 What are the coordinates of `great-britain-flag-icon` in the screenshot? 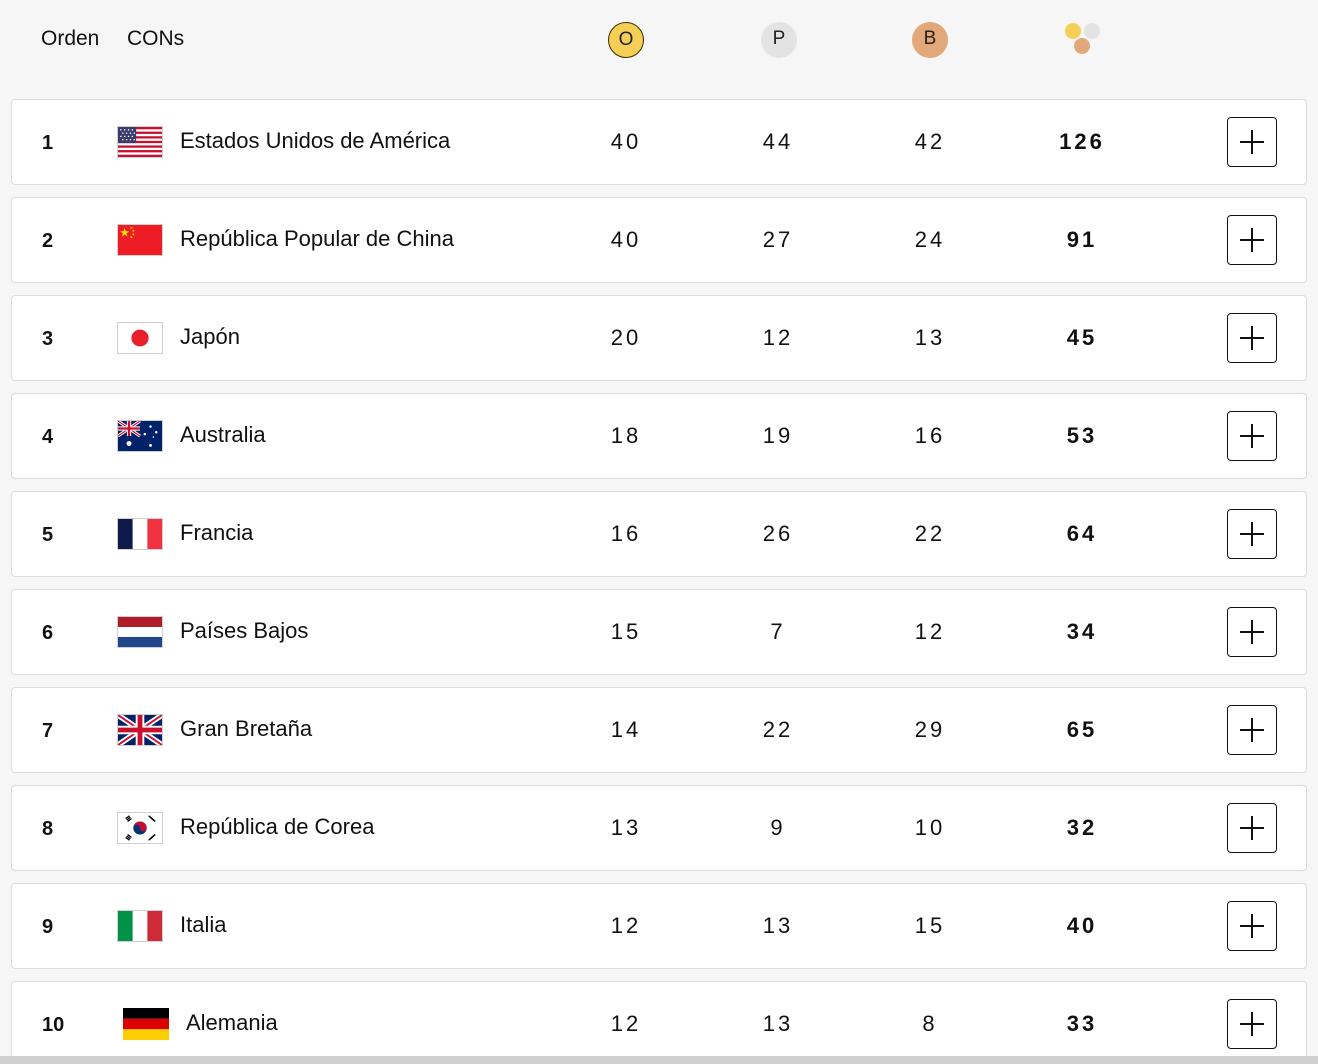 It's located at (140, 730).